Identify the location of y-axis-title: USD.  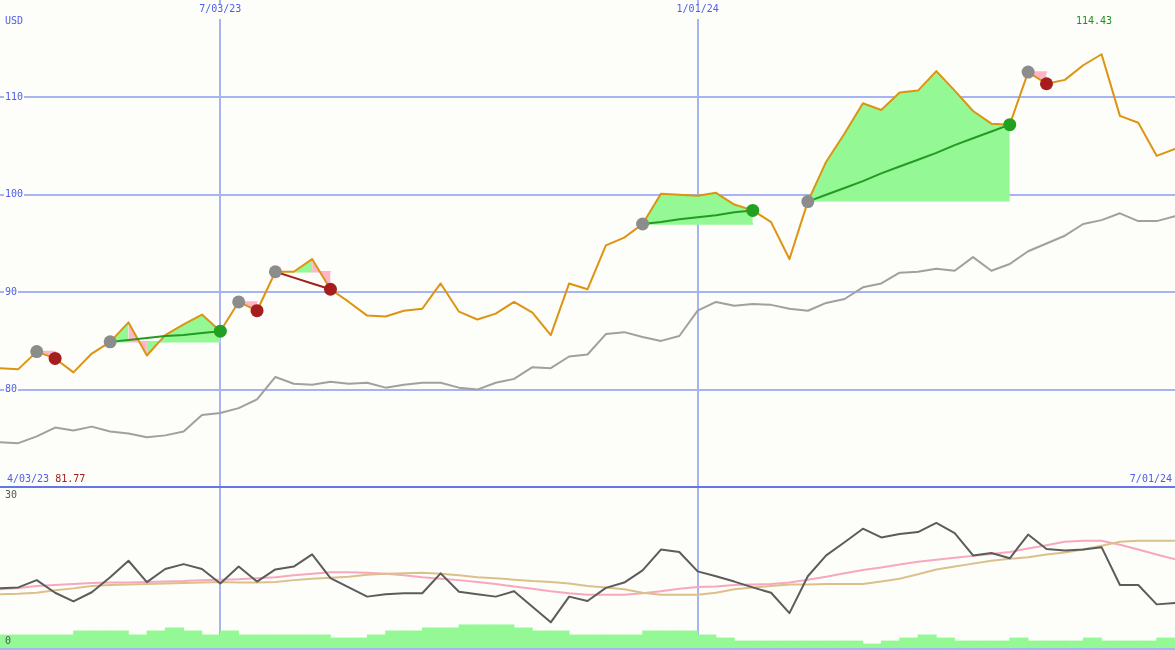
(14, 20).